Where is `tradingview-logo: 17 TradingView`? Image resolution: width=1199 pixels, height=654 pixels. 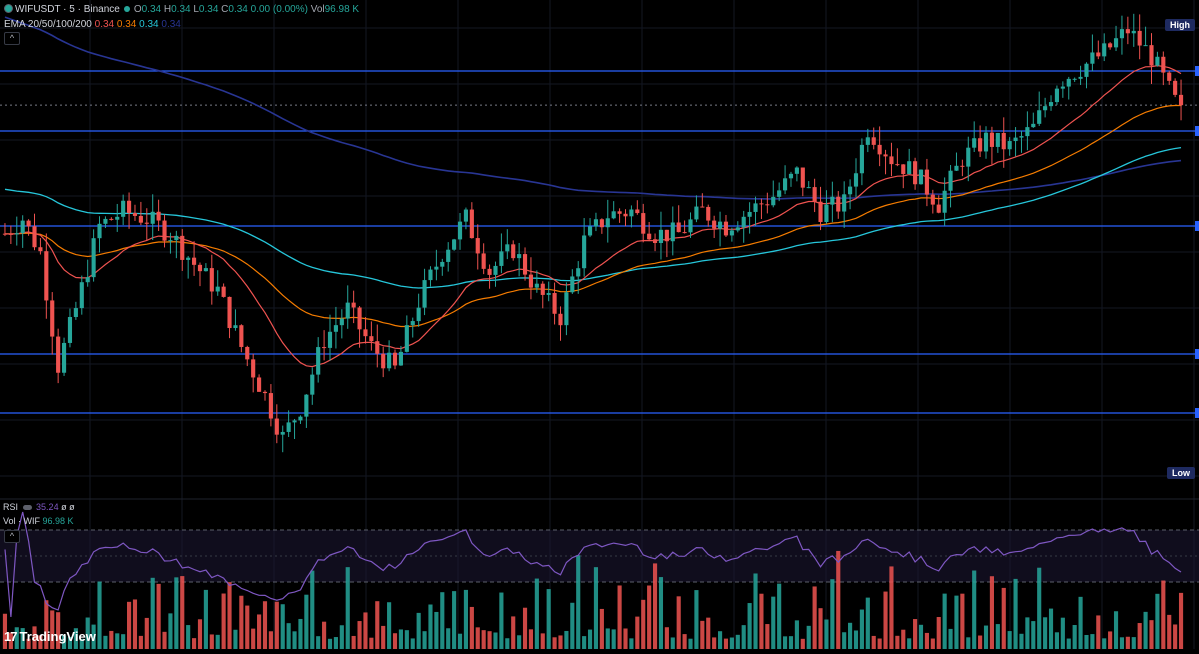
tradingview-logo: 17 TradingView is located at coordinates (50, 636).